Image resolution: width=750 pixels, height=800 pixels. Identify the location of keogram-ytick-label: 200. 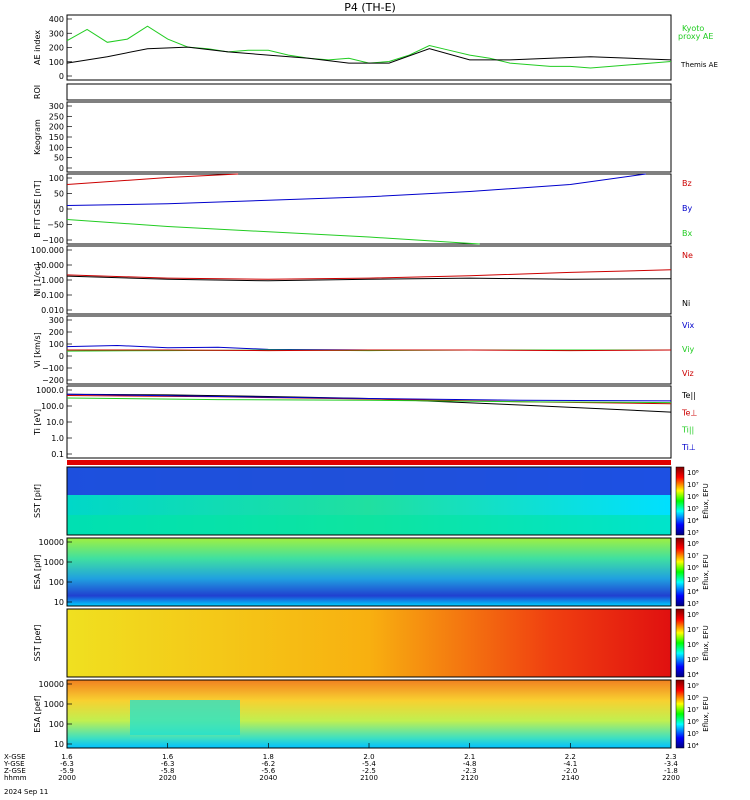
(56, 127).